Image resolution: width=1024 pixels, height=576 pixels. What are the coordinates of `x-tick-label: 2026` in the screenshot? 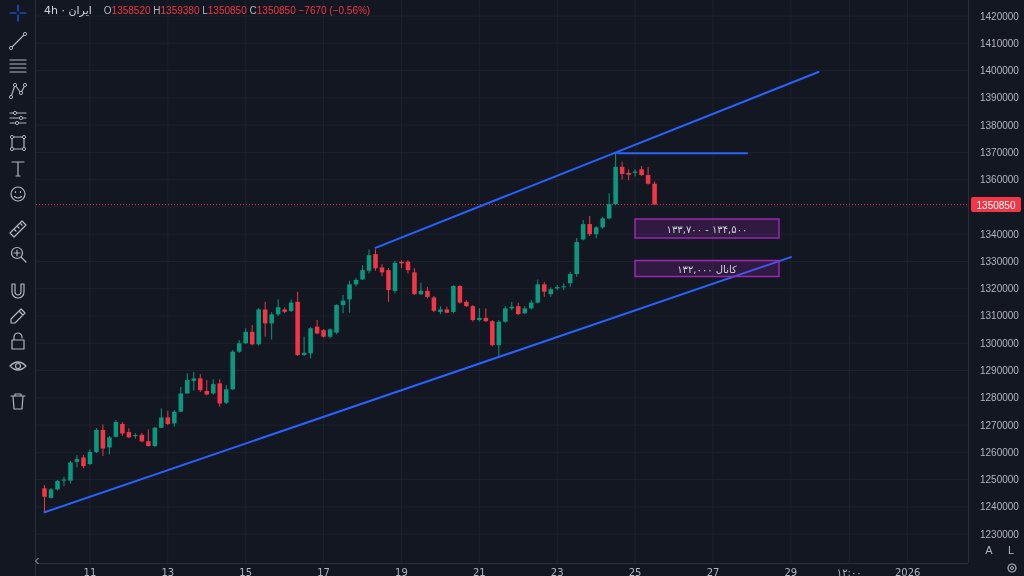 It's located at (907, 571).